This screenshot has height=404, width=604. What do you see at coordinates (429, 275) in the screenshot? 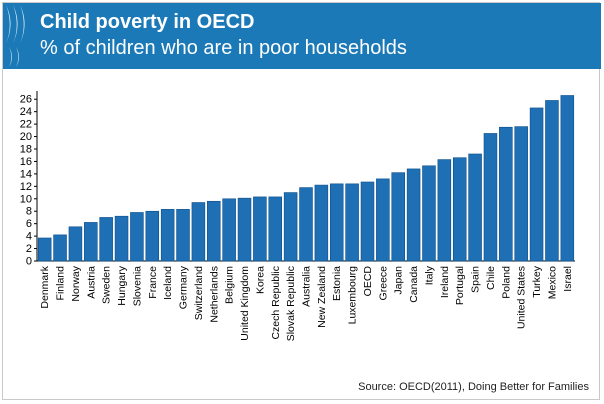
I see `x-tick-label: Italy` at bounding box center [429, 275].